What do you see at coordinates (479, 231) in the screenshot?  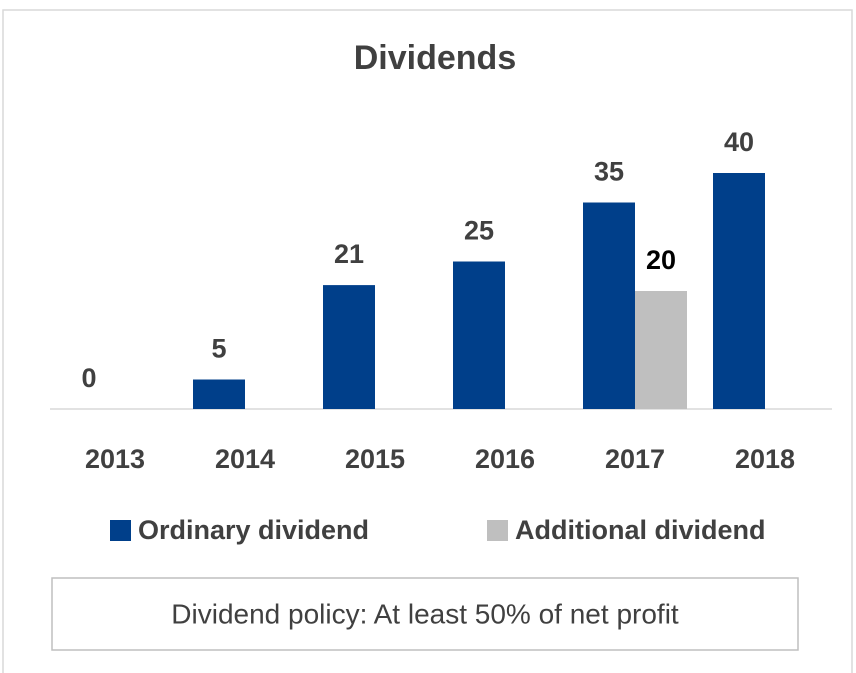 I see `data-label: 25` at bounding box center [479, 231].